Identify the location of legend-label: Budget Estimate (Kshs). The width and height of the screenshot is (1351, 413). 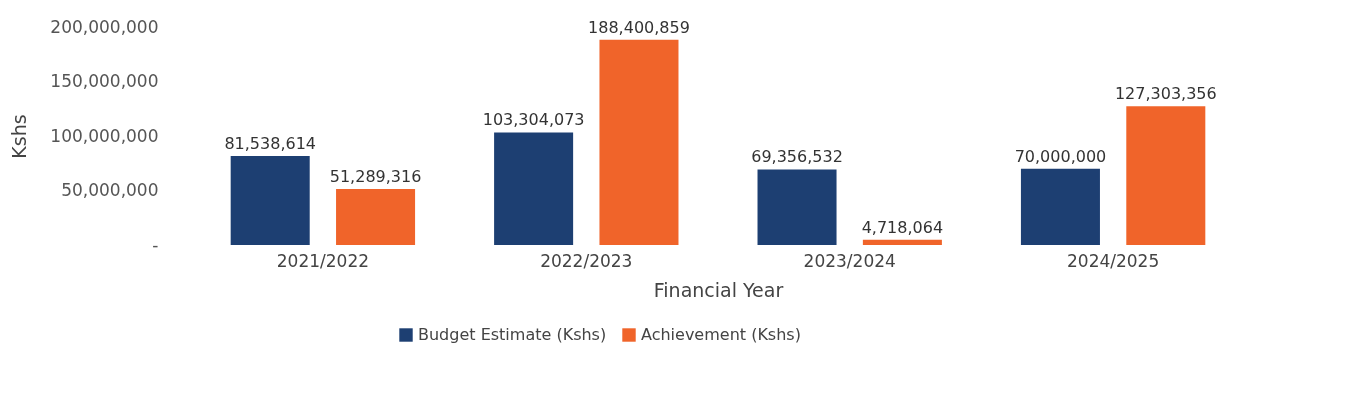
(512, 334).